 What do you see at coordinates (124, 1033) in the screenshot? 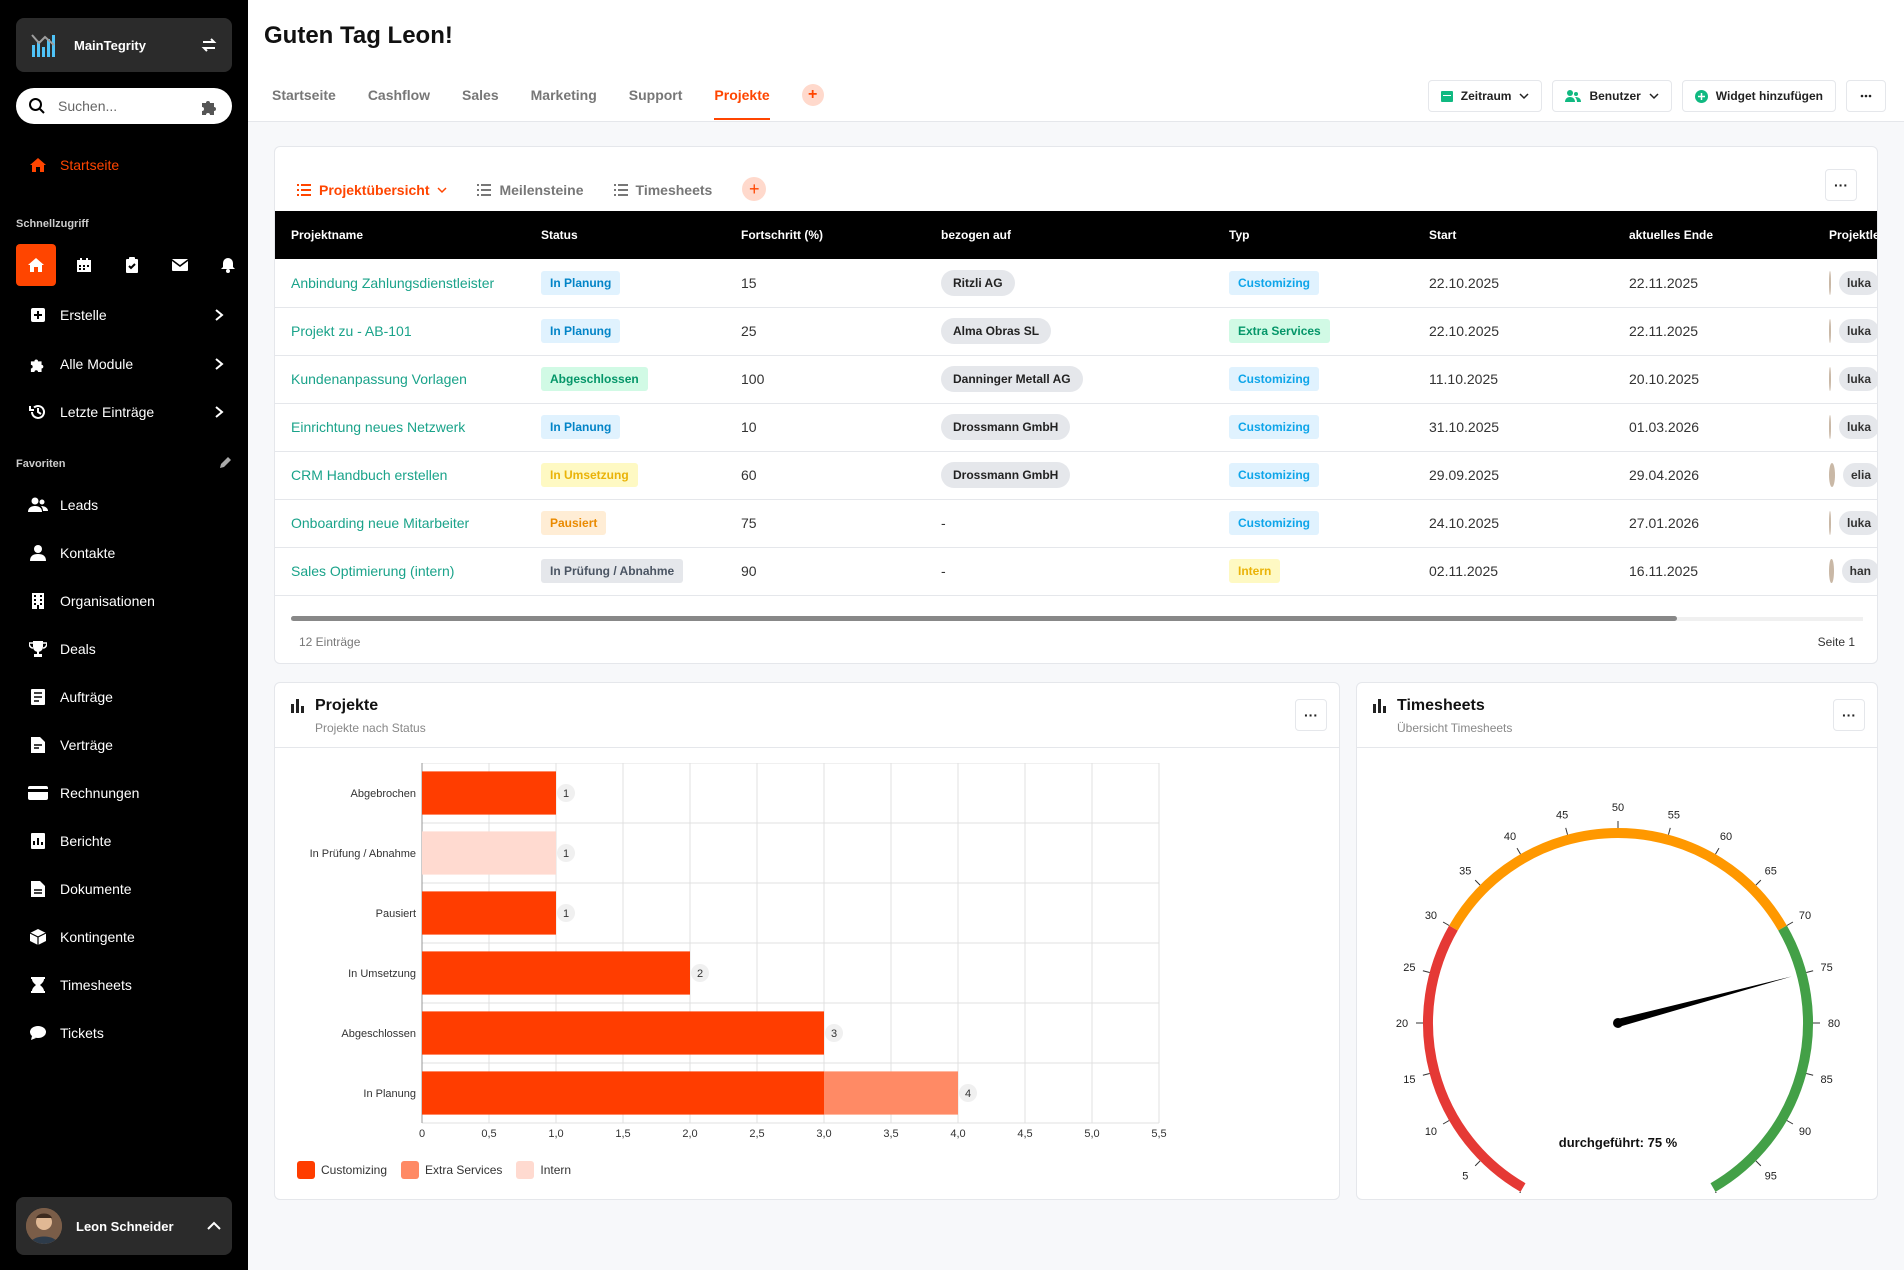
I see `sidebar-item-tickets: Tickets` at bounding box center [124, 1033].